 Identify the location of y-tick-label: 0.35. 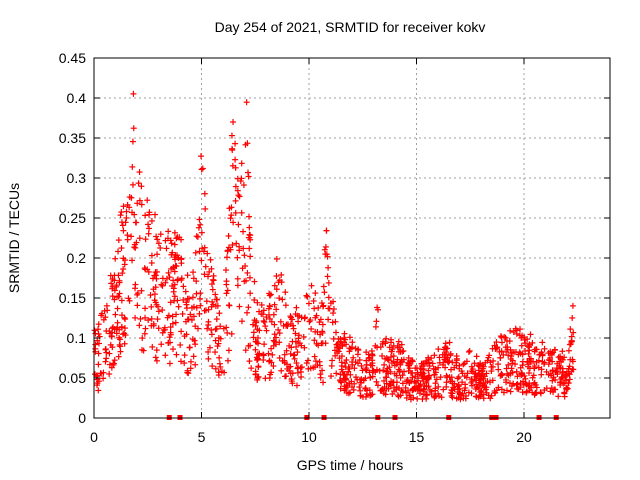
(72, 138).